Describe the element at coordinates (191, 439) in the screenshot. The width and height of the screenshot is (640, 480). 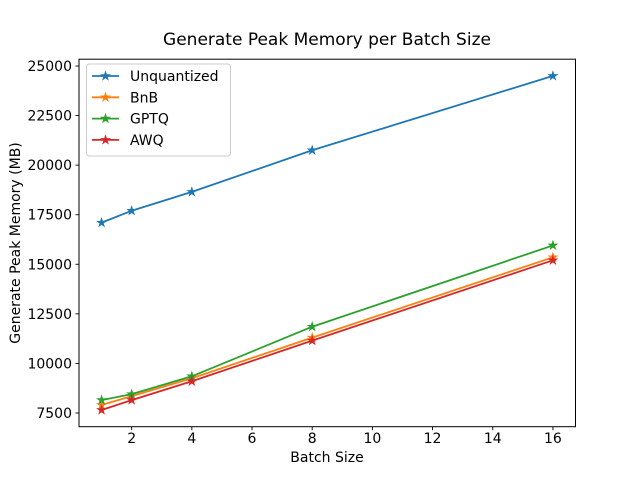
I see `x-tick-label: 4` at that location.